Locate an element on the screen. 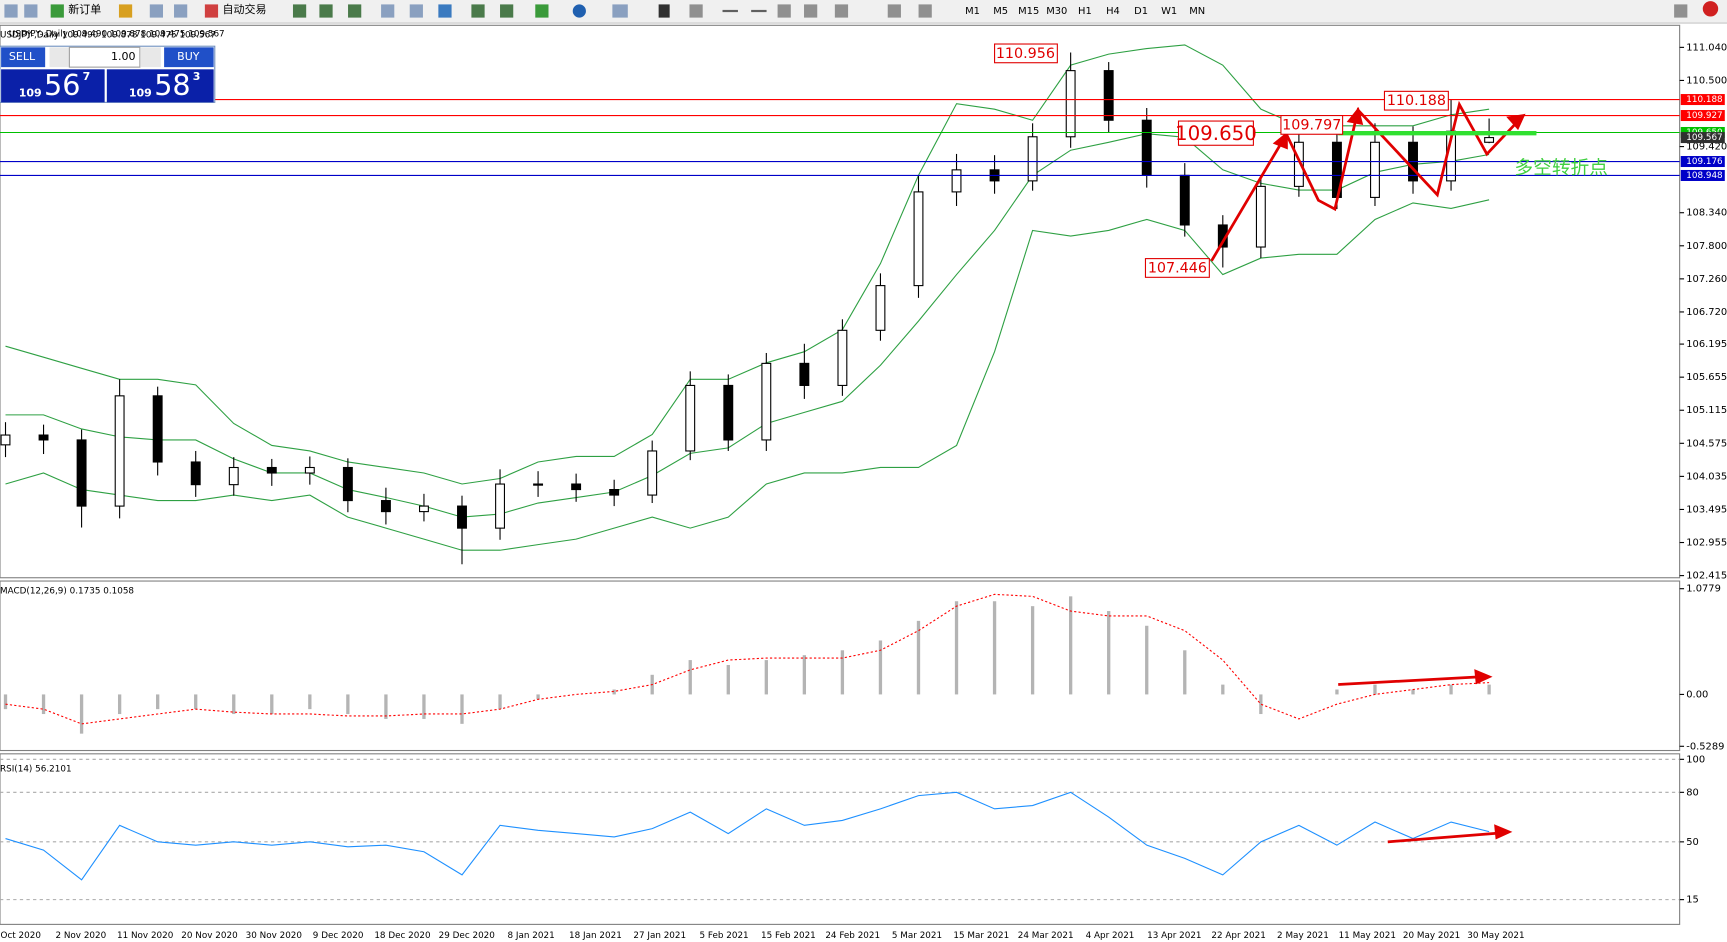  buy-price-box is located at coordinates (160, 86).